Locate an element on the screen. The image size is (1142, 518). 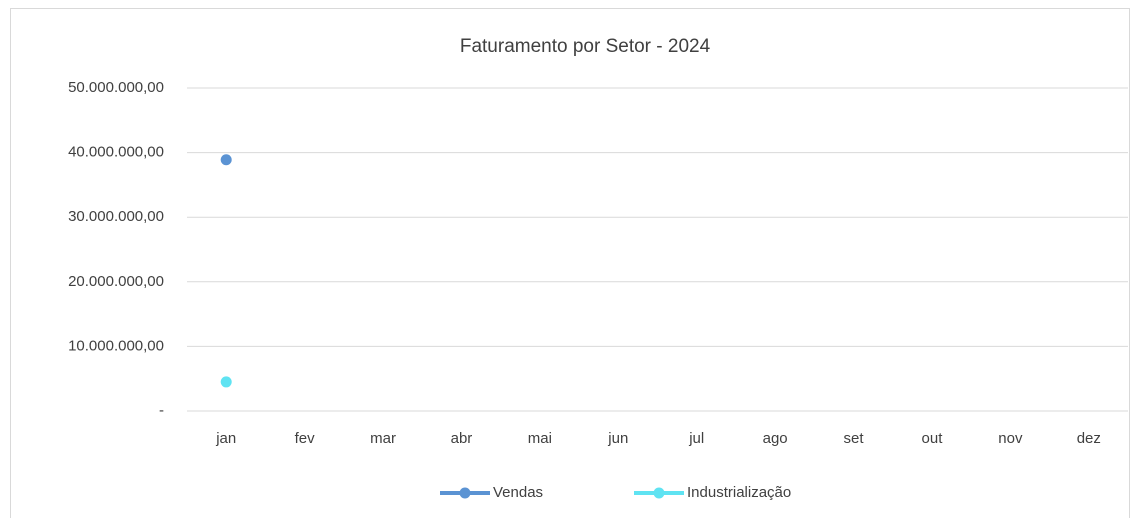
x-tick-label: abr is located at coordinates (462, 438).